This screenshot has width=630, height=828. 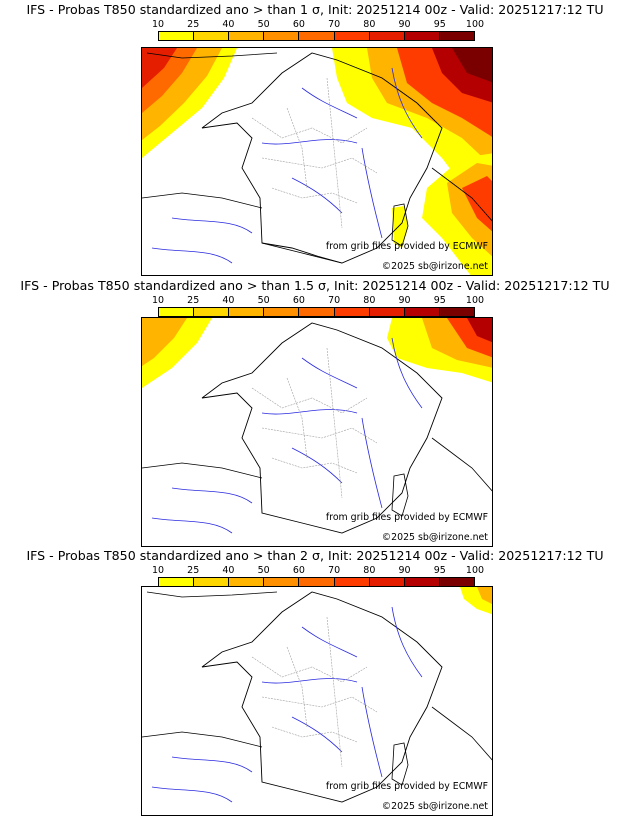 What do you see at coordinates (484, 595) in the screenshot?
I see `shade-ne-mid` at bounding box center [484, 595].